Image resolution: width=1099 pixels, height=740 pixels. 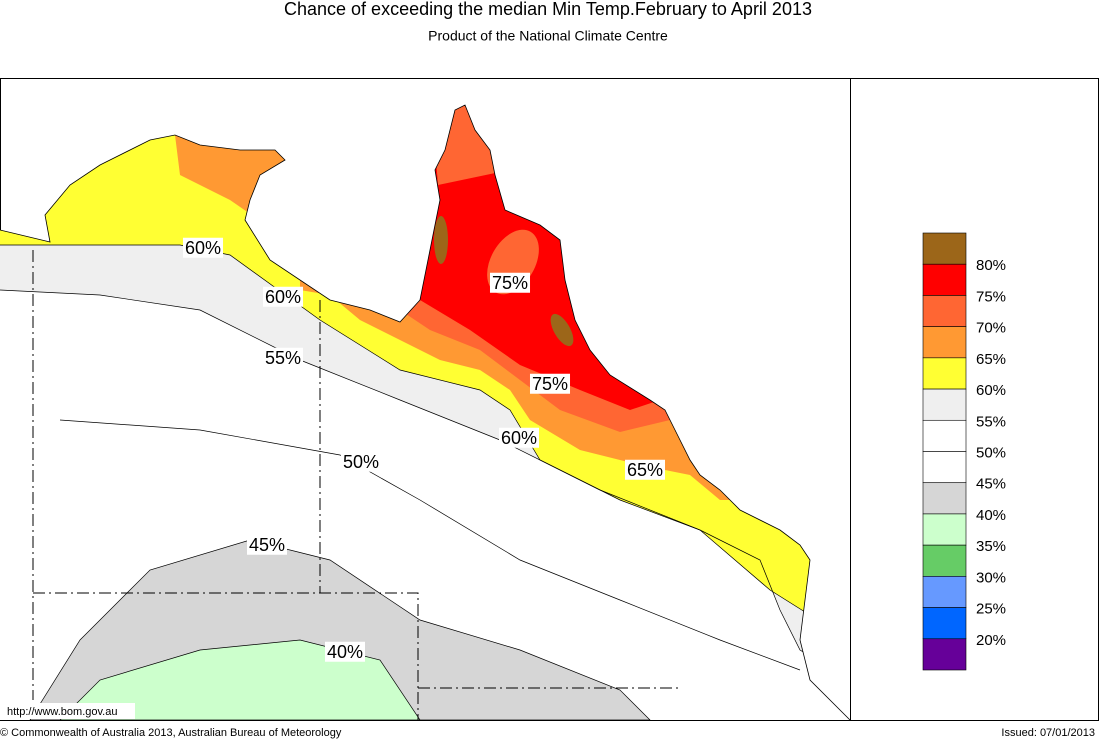 I want to click on legend-label: 25%, so click(x=991, y=609).